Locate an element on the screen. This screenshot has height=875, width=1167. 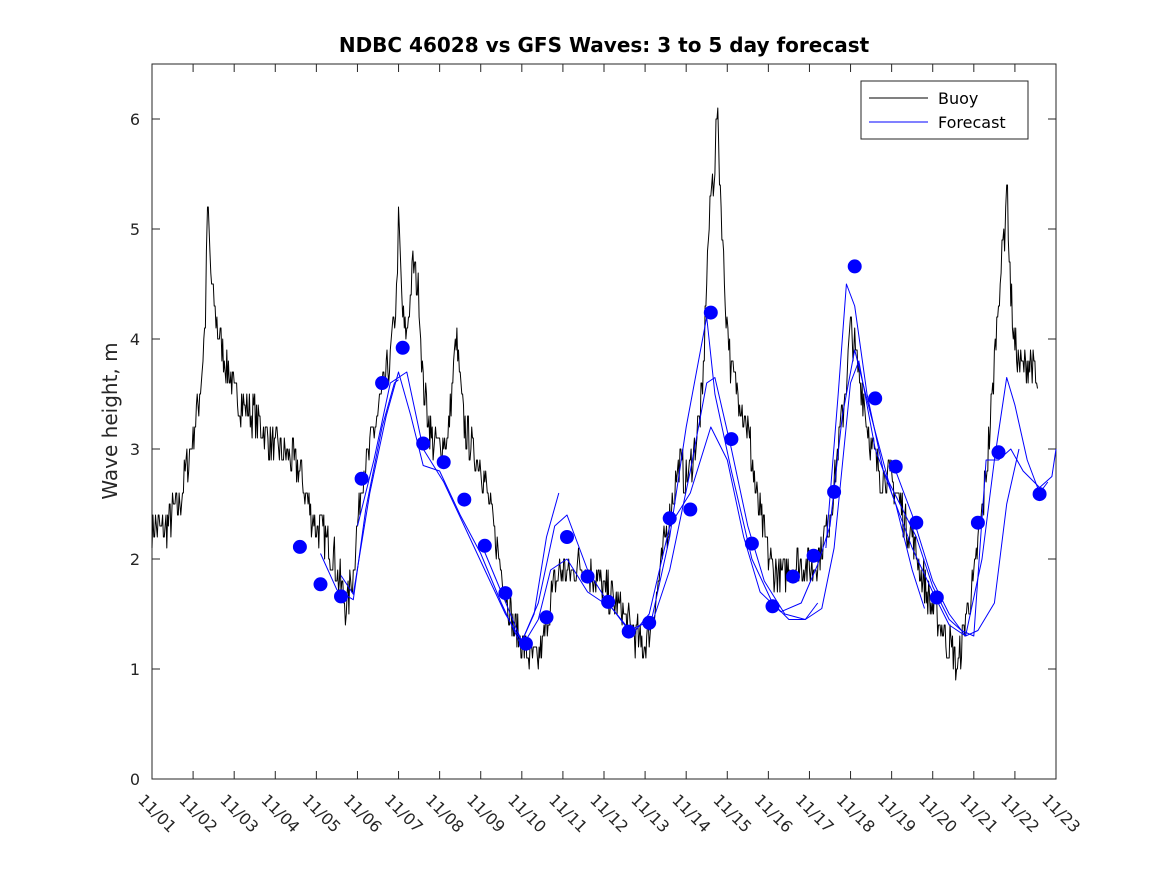
y-tick-label: 0 is located at coordinates (135, 779).